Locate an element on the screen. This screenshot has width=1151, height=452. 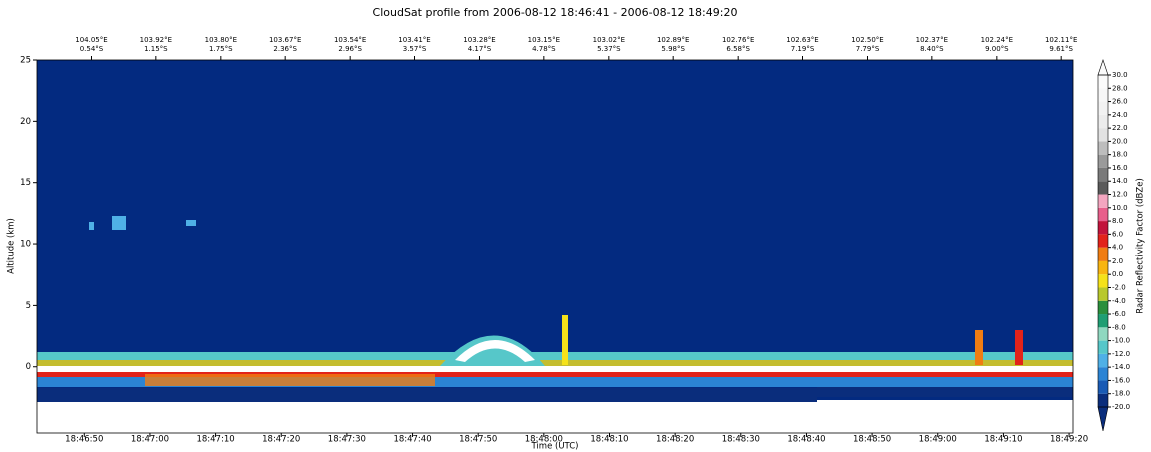
top-tick-lon: 102.37°E is located at coordinates (932, 40).